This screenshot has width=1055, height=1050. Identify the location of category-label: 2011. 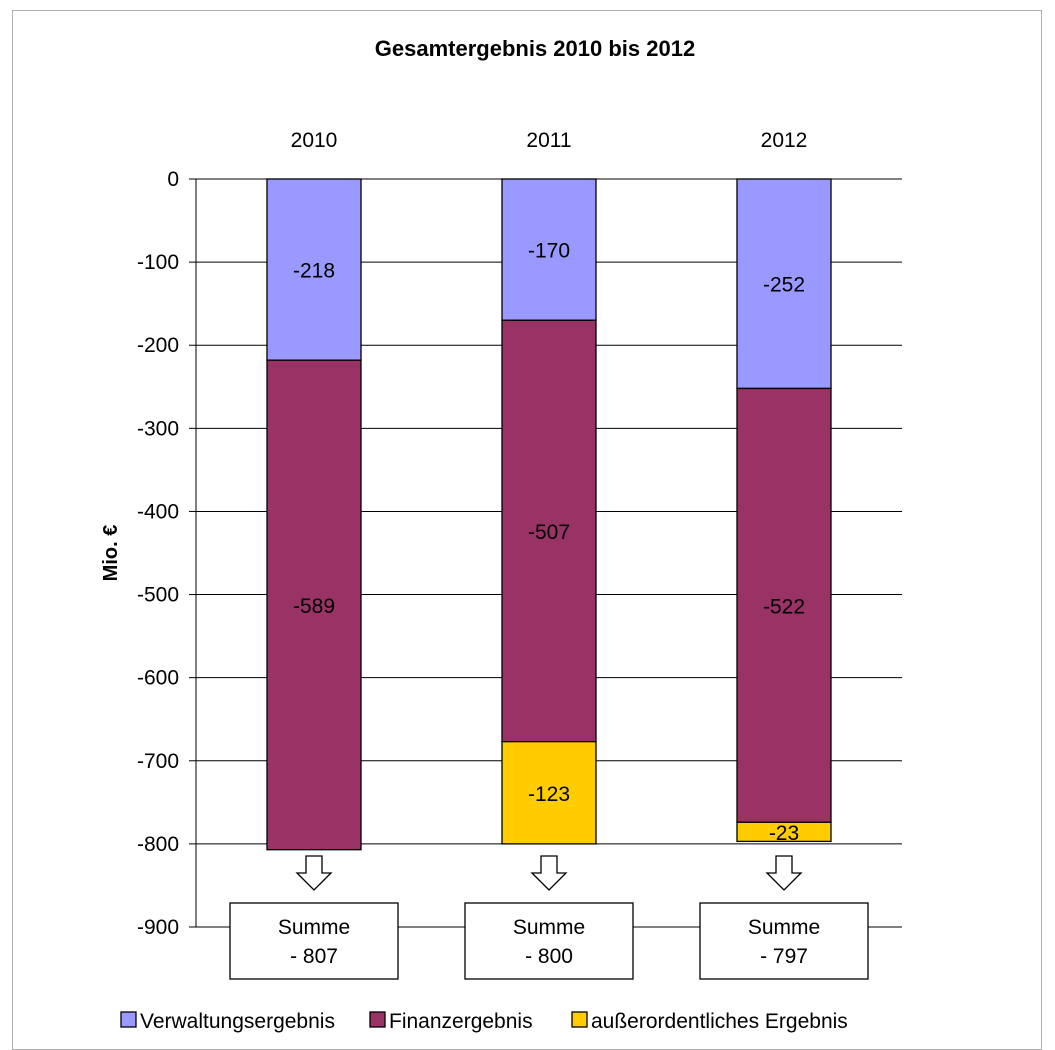
(548, 140).